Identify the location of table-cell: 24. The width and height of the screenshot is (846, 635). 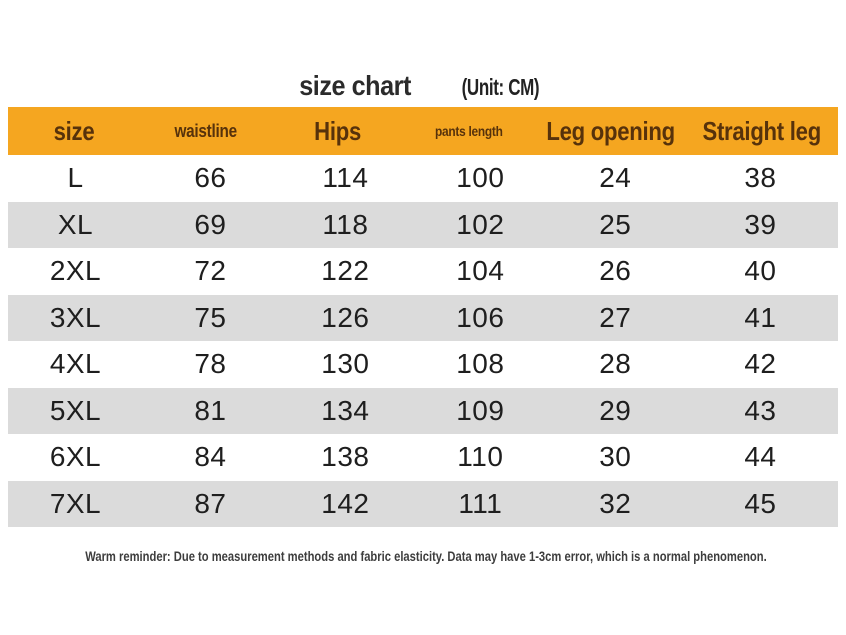
(615, 178).